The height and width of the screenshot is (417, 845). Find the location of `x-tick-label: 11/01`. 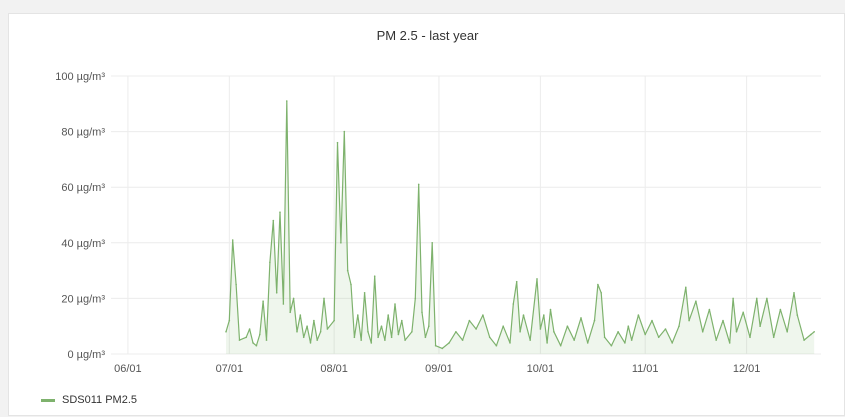

x-tick-label: 11/01 is located at coordinates (645, 369).